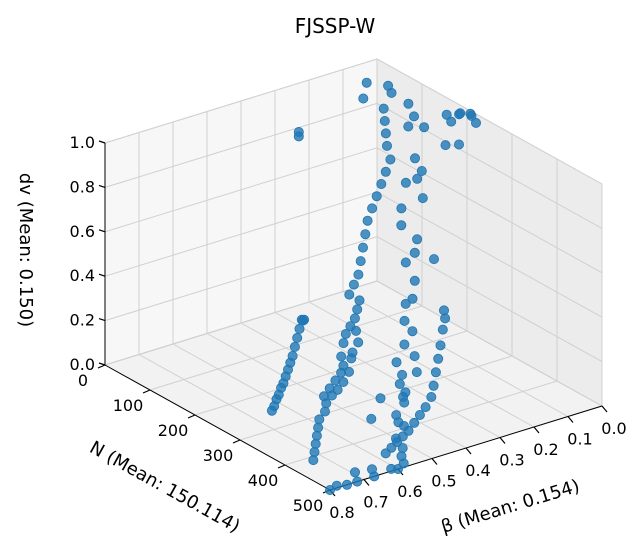 The image size is (631, 551). What do you see at coordinates (217, 427) in the screenshot?
I see `y-axis-line` at bounding box center [217, 427].